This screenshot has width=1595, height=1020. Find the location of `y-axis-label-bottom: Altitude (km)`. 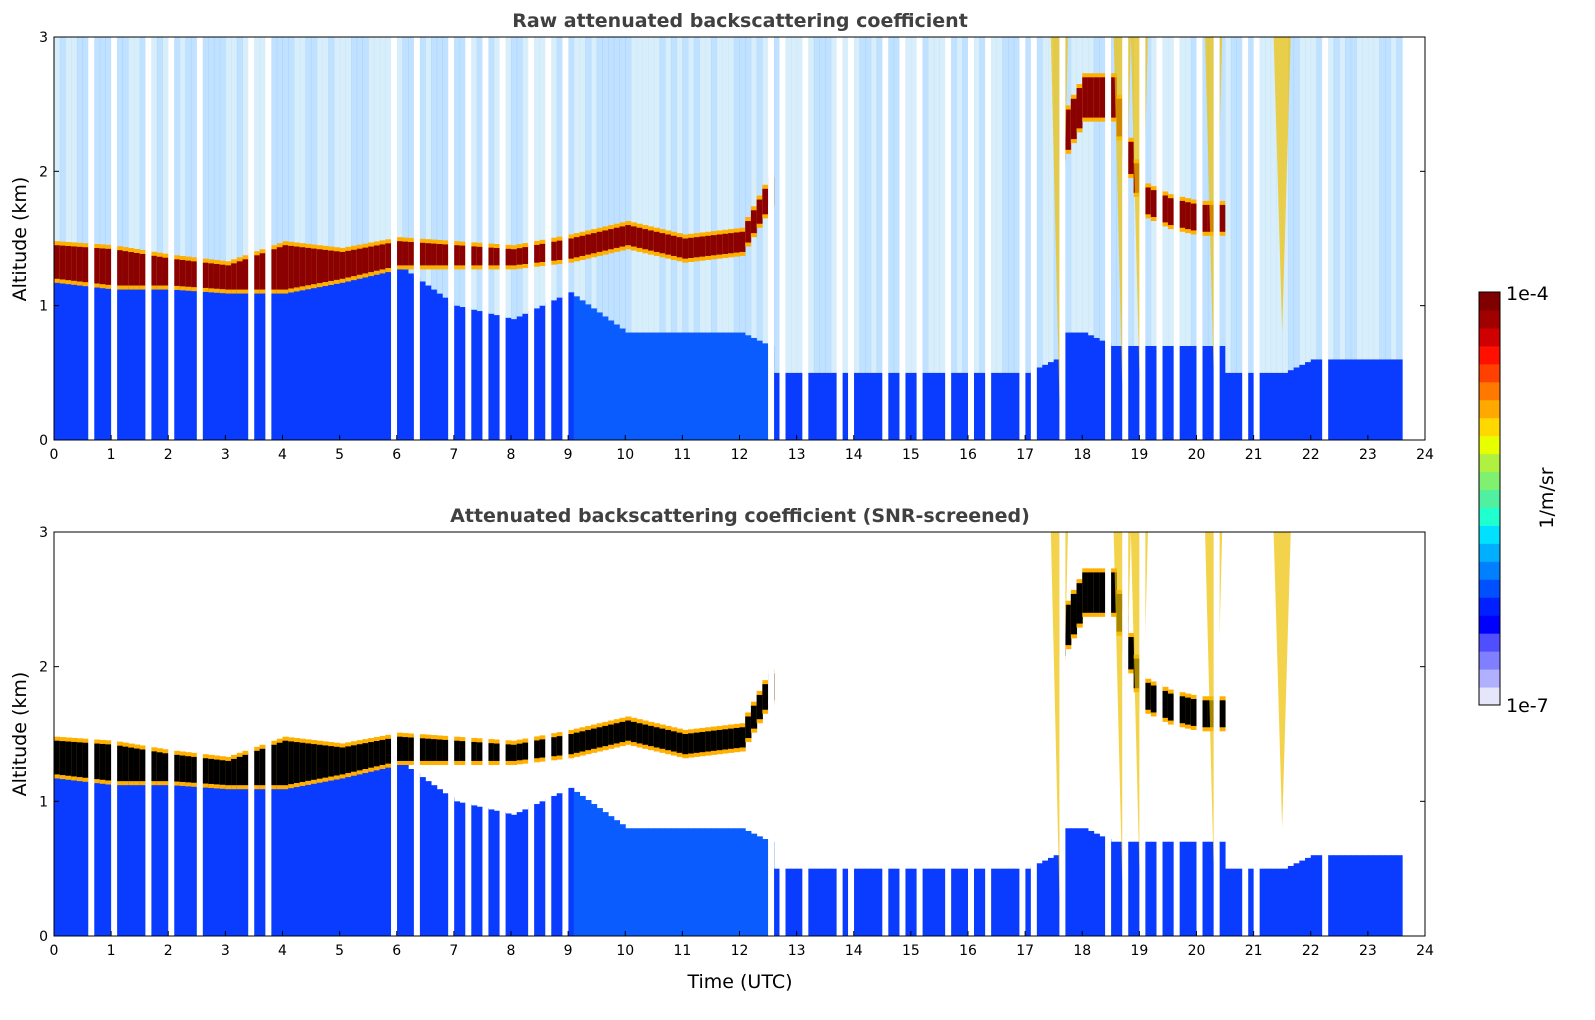

y-axis-label-bottom: Altitude (km) is located at coordinates (20, 734).